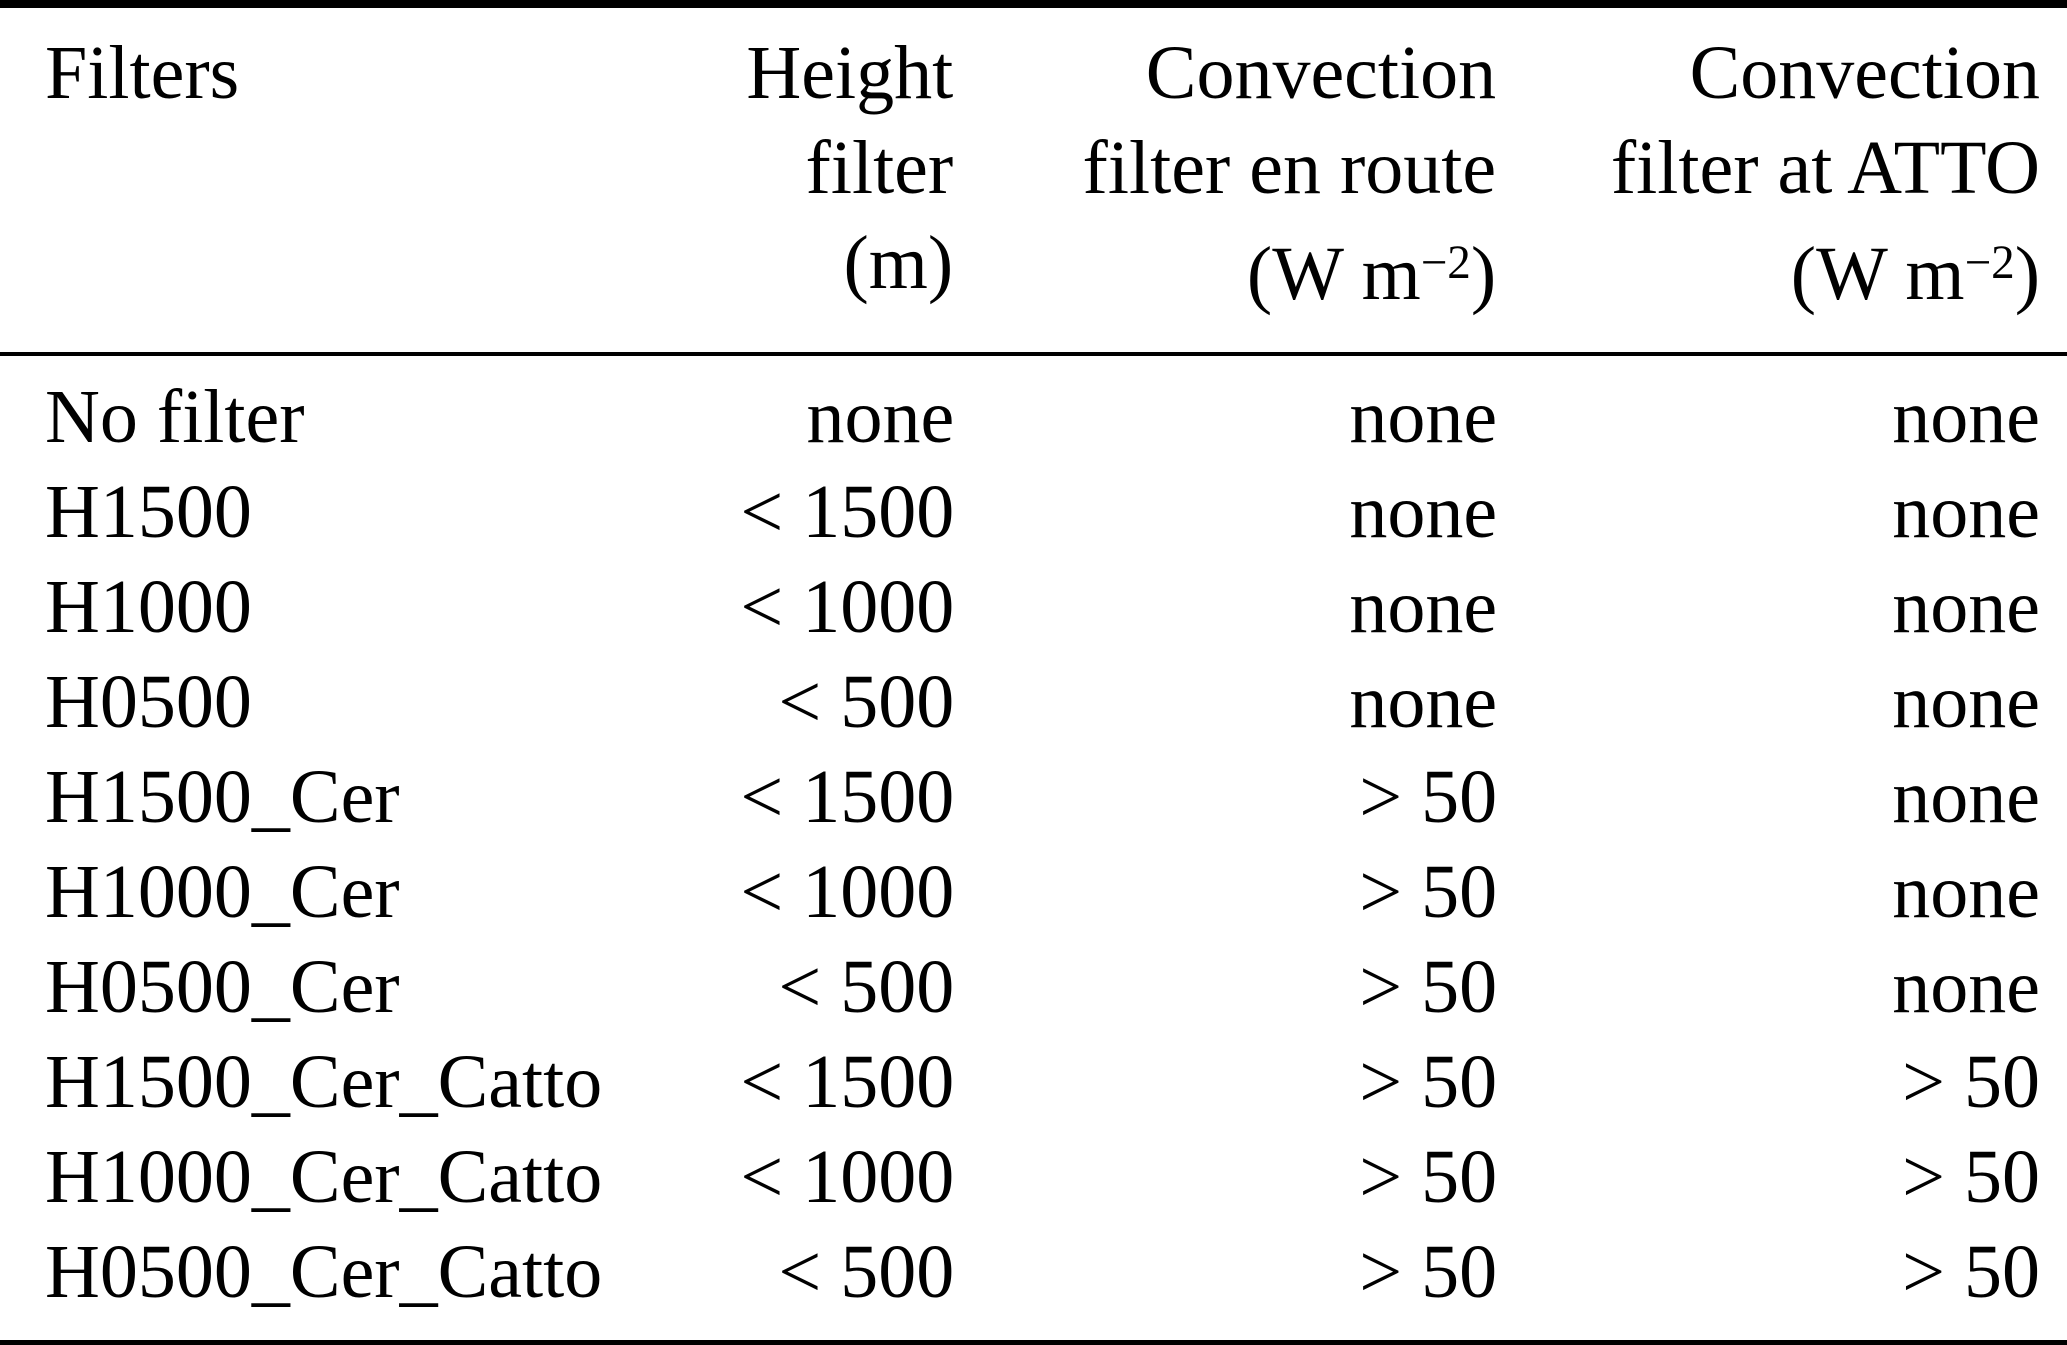  Describe the element at coordinates (324, 1082) in the screenshot. I see `cell-filter-name: H1500_Cer_Catto` at that location.